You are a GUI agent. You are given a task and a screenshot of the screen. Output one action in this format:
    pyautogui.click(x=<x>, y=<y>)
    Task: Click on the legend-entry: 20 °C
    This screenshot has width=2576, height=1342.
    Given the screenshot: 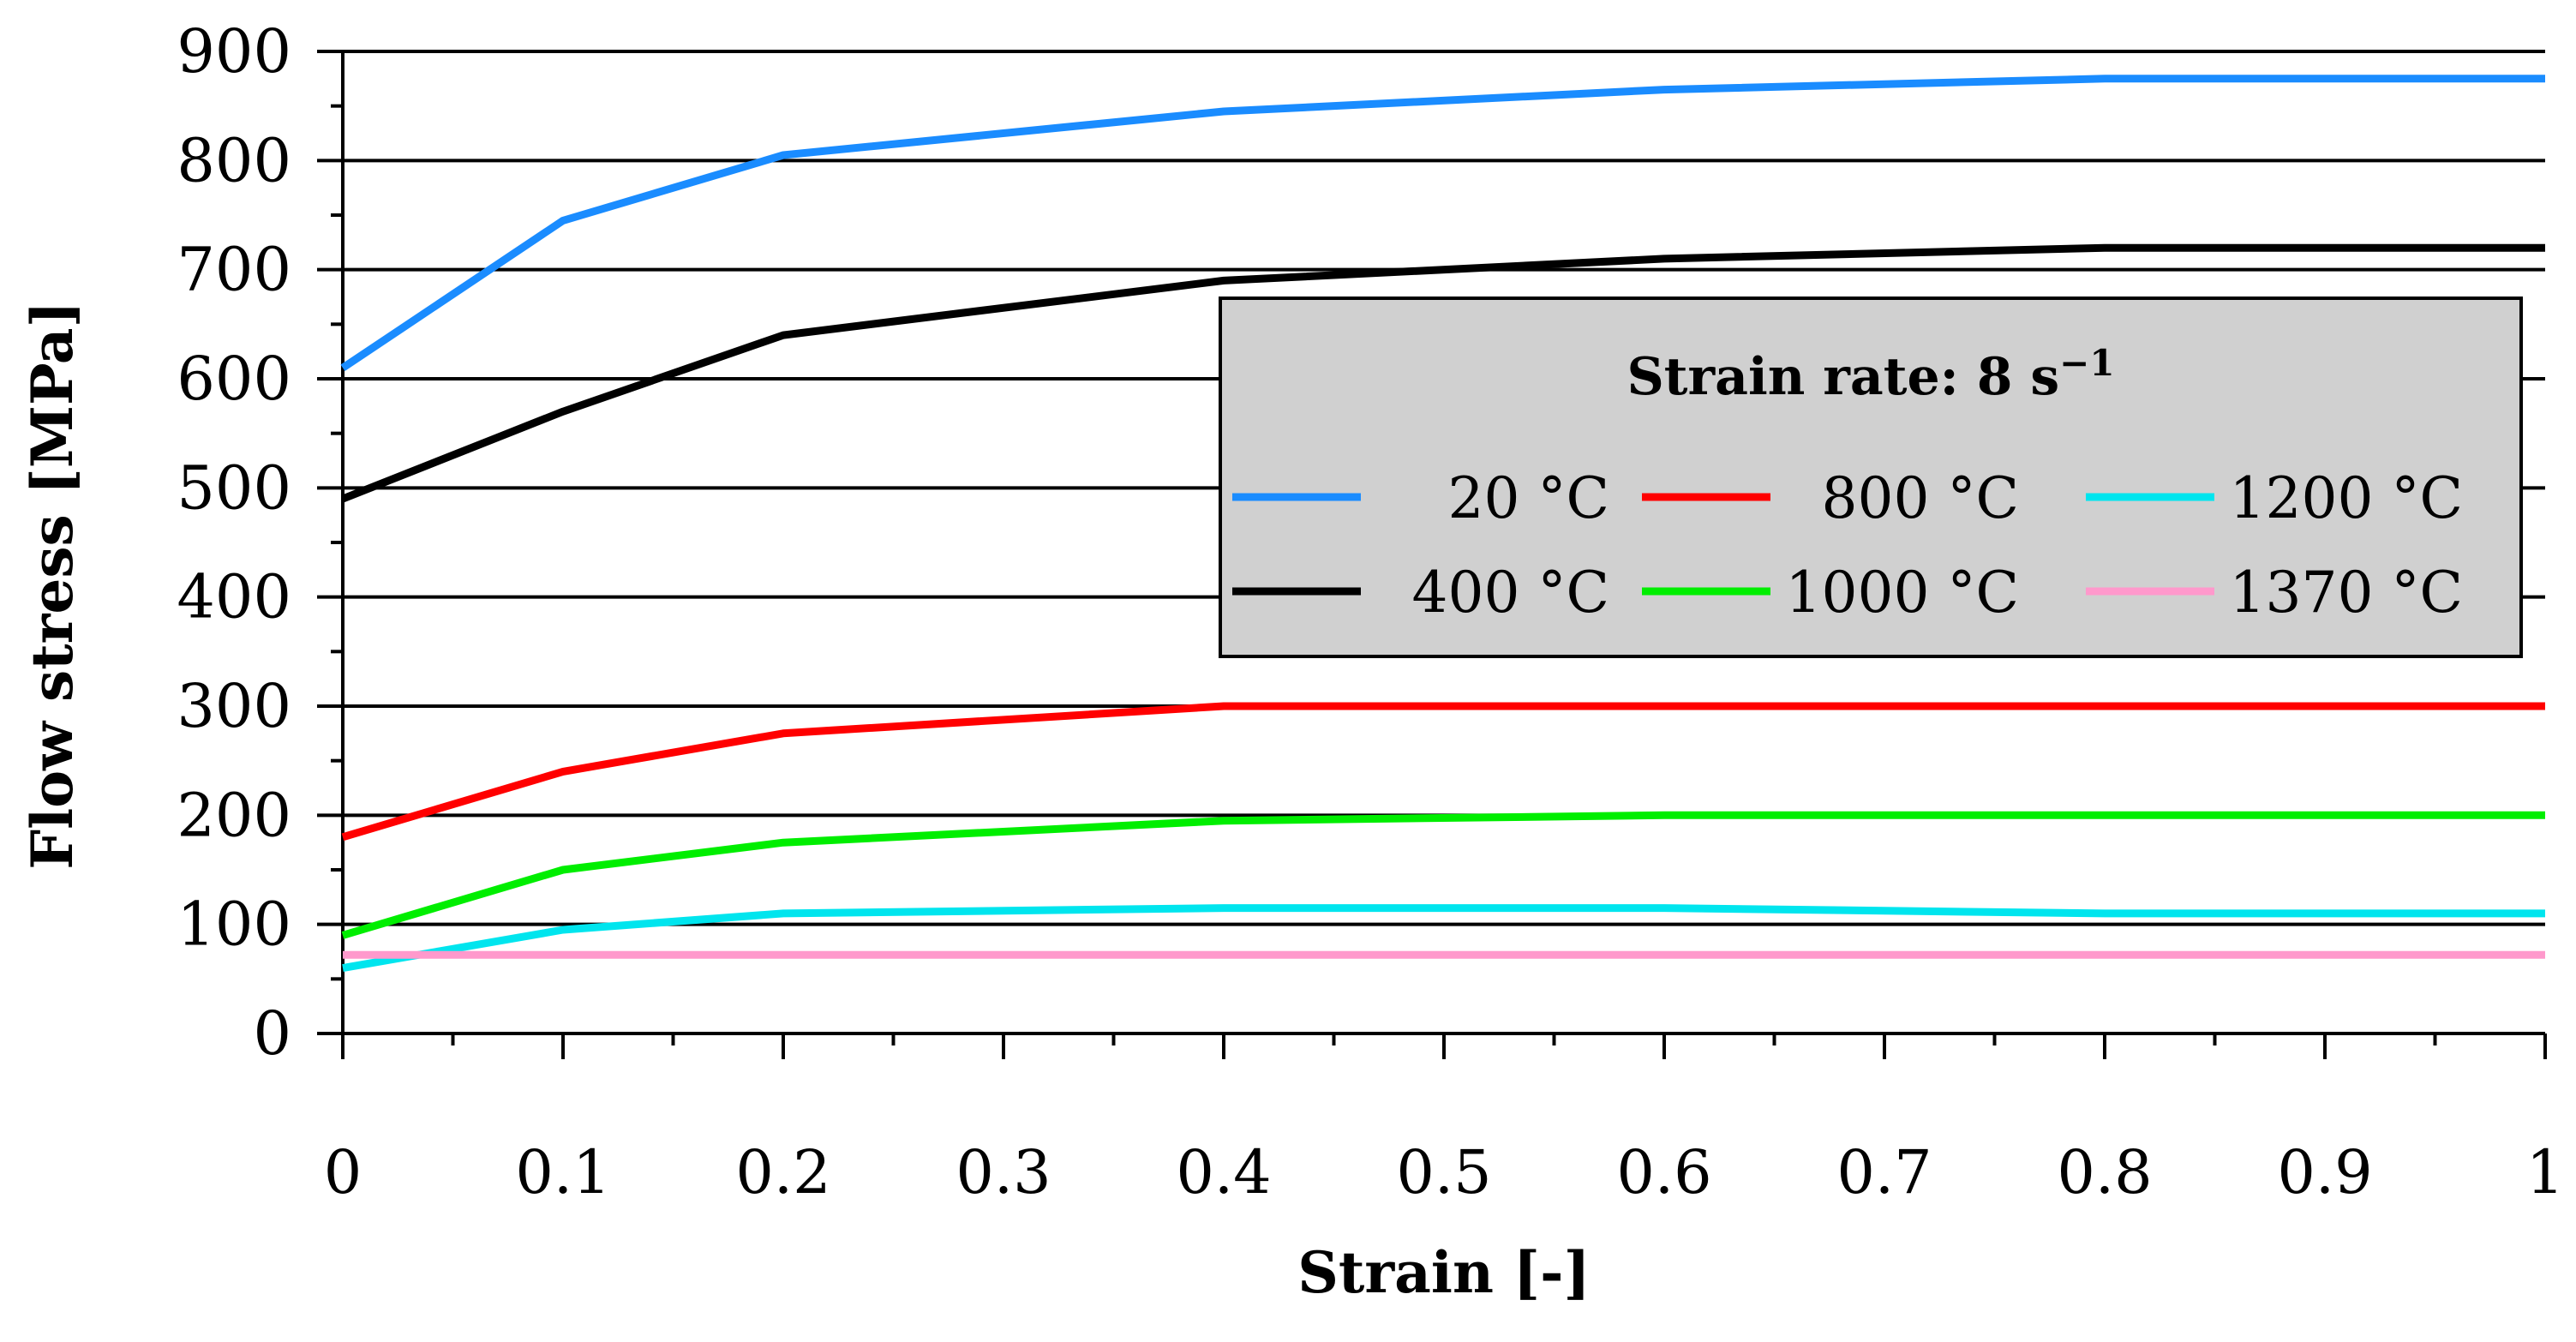 What is the action you would take?
    pyautogui.click(x=1420, y=498)
    